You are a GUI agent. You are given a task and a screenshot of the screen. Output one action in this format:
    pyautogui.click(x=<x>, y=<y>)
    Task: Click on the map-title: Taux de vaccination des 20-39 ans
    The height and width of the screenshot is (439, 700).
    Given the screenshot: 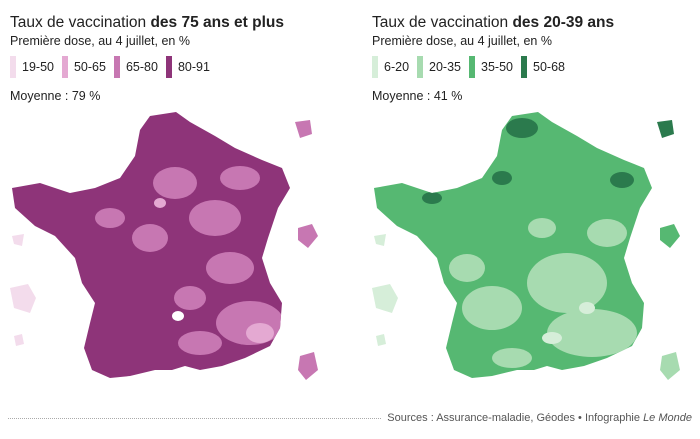 What is the action you would take?
    pyautogui.click(x=493, y=22)
    